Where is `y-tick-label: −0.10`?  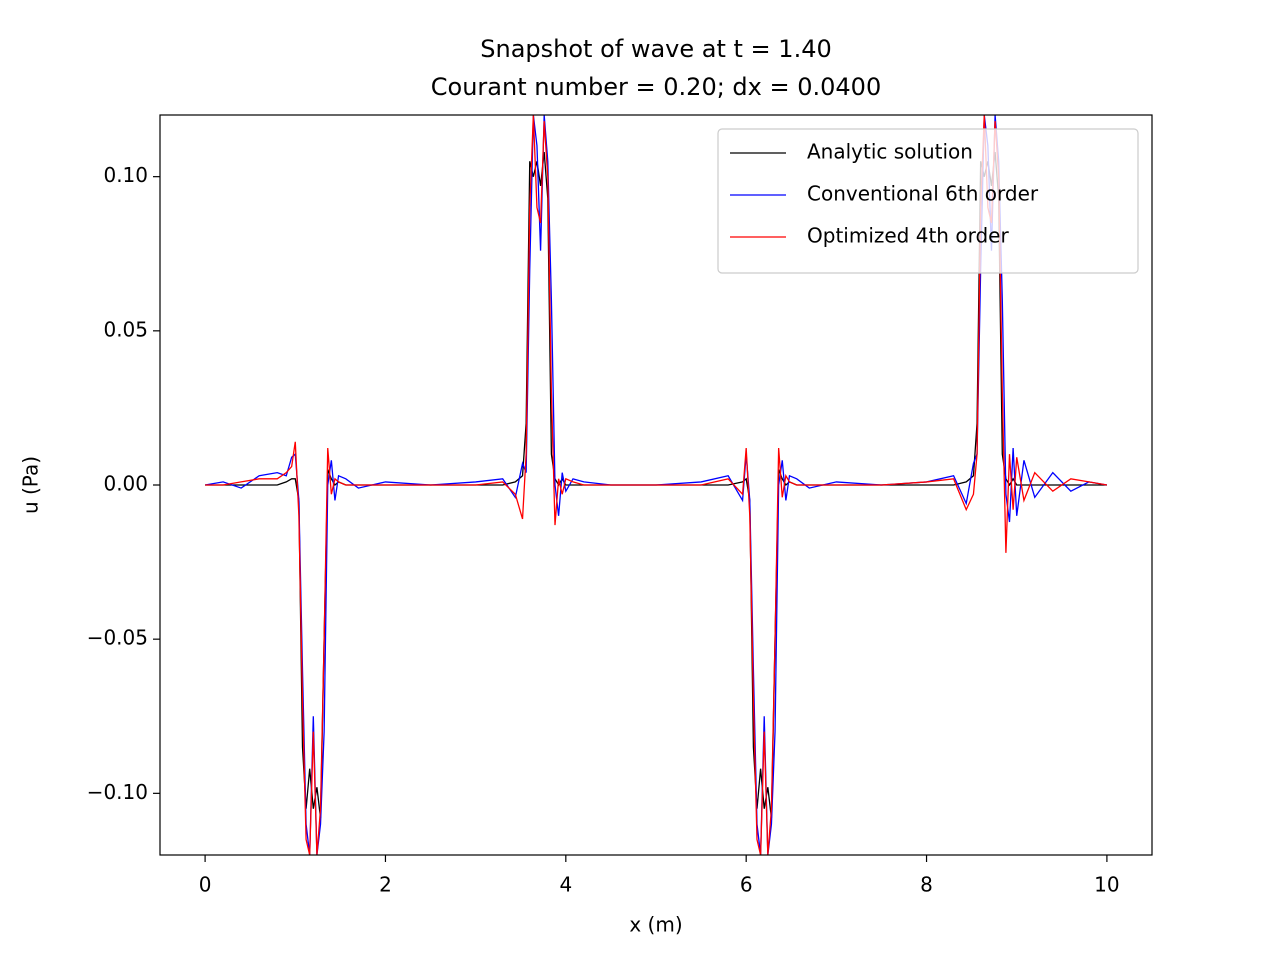 y-tick-label: −0.10 is located at coordinates (117, 792).